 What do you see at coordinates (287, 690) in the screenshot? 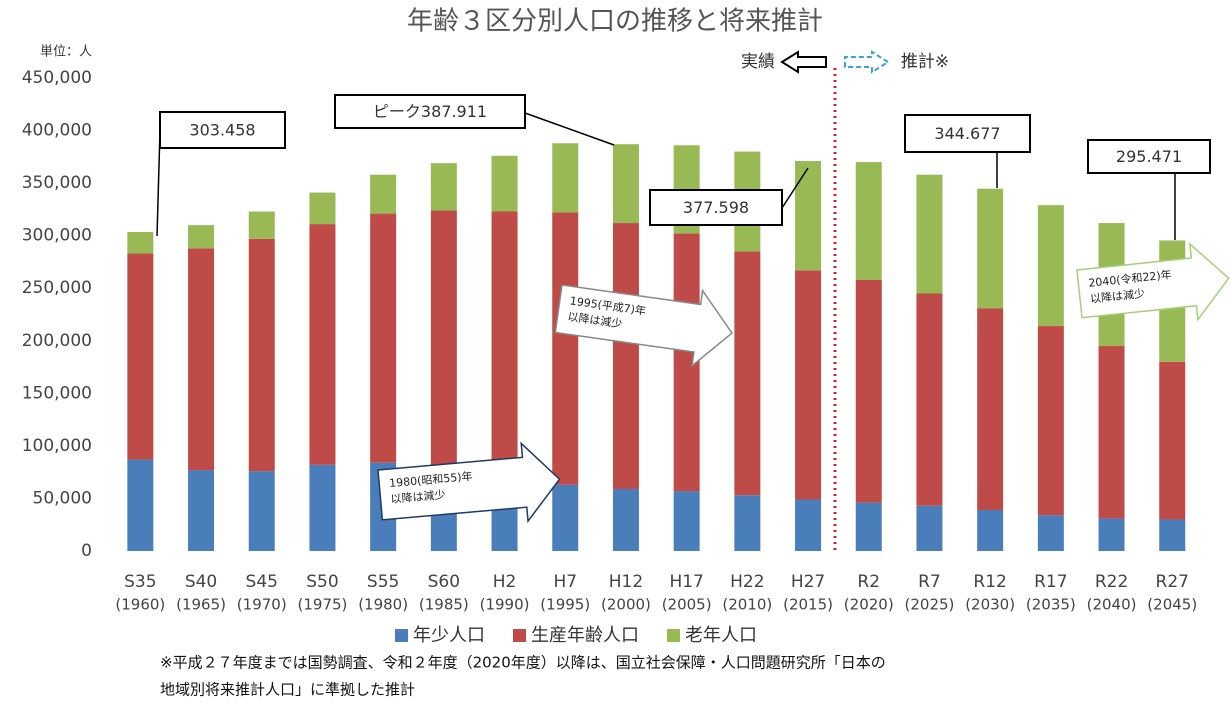
I see `footnote: 地域別将来推計人口」に準拠した推計` at bounding box center [287, 690].